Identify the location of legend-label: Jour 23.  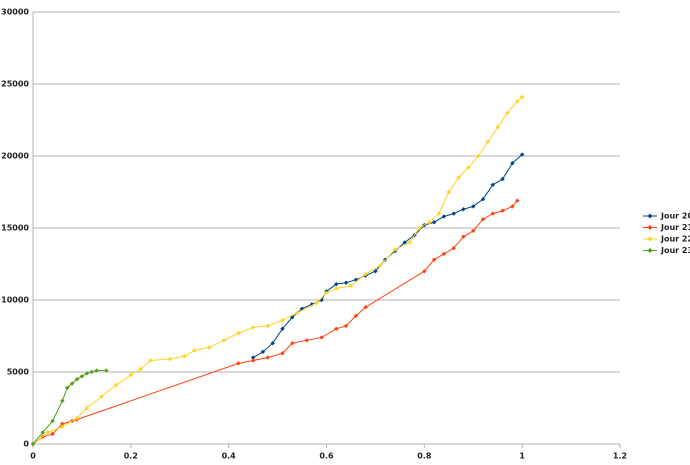
(675, 250).